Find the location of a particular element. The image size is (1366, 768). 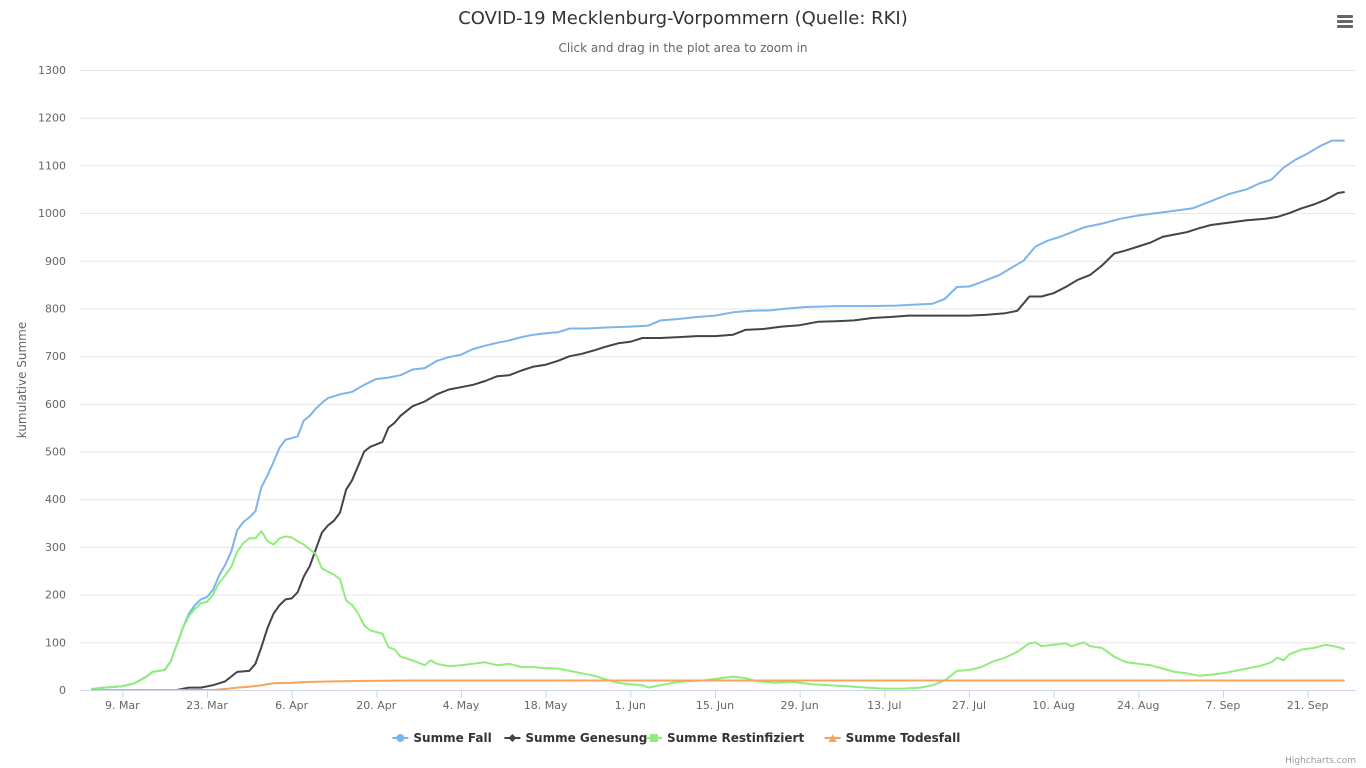

x-tick-label: 27. Jul is located at coordinates (969, 705).